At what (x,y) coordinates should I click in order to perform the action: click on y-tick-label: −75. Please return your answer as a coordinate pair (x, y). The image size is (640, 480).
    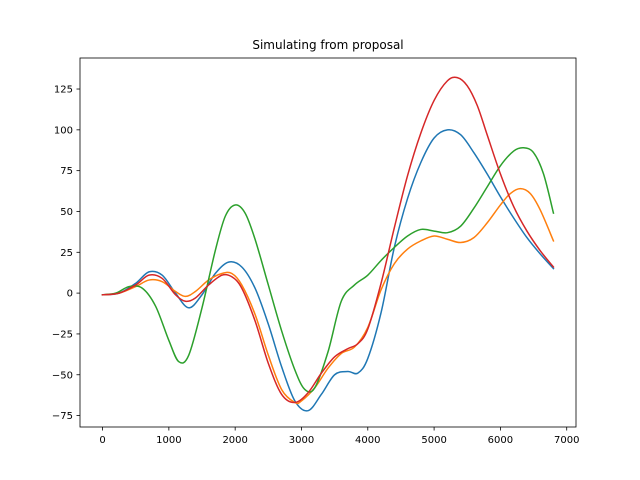
    Looking at the image, I should click on (62, 416).